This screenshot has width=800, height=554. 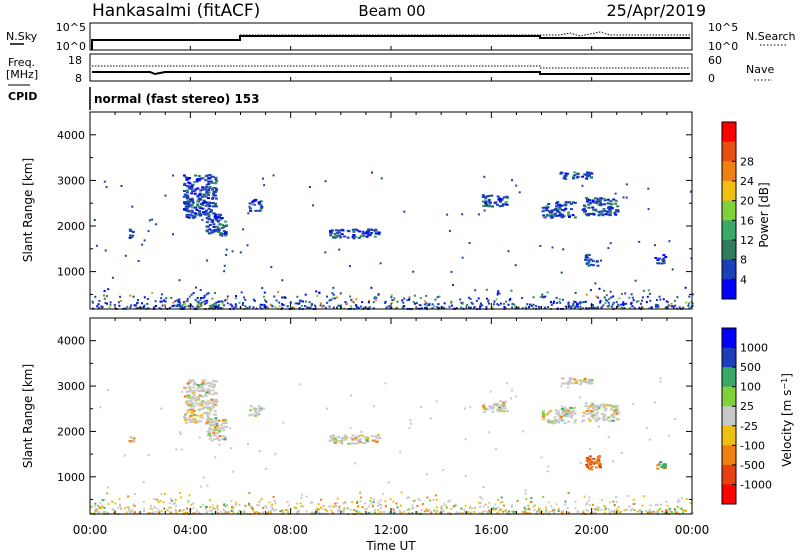 What do you see at coordinates (729, 132) in the screenshot?
I see `colorbar-segment` at bounding box center [729, 132].